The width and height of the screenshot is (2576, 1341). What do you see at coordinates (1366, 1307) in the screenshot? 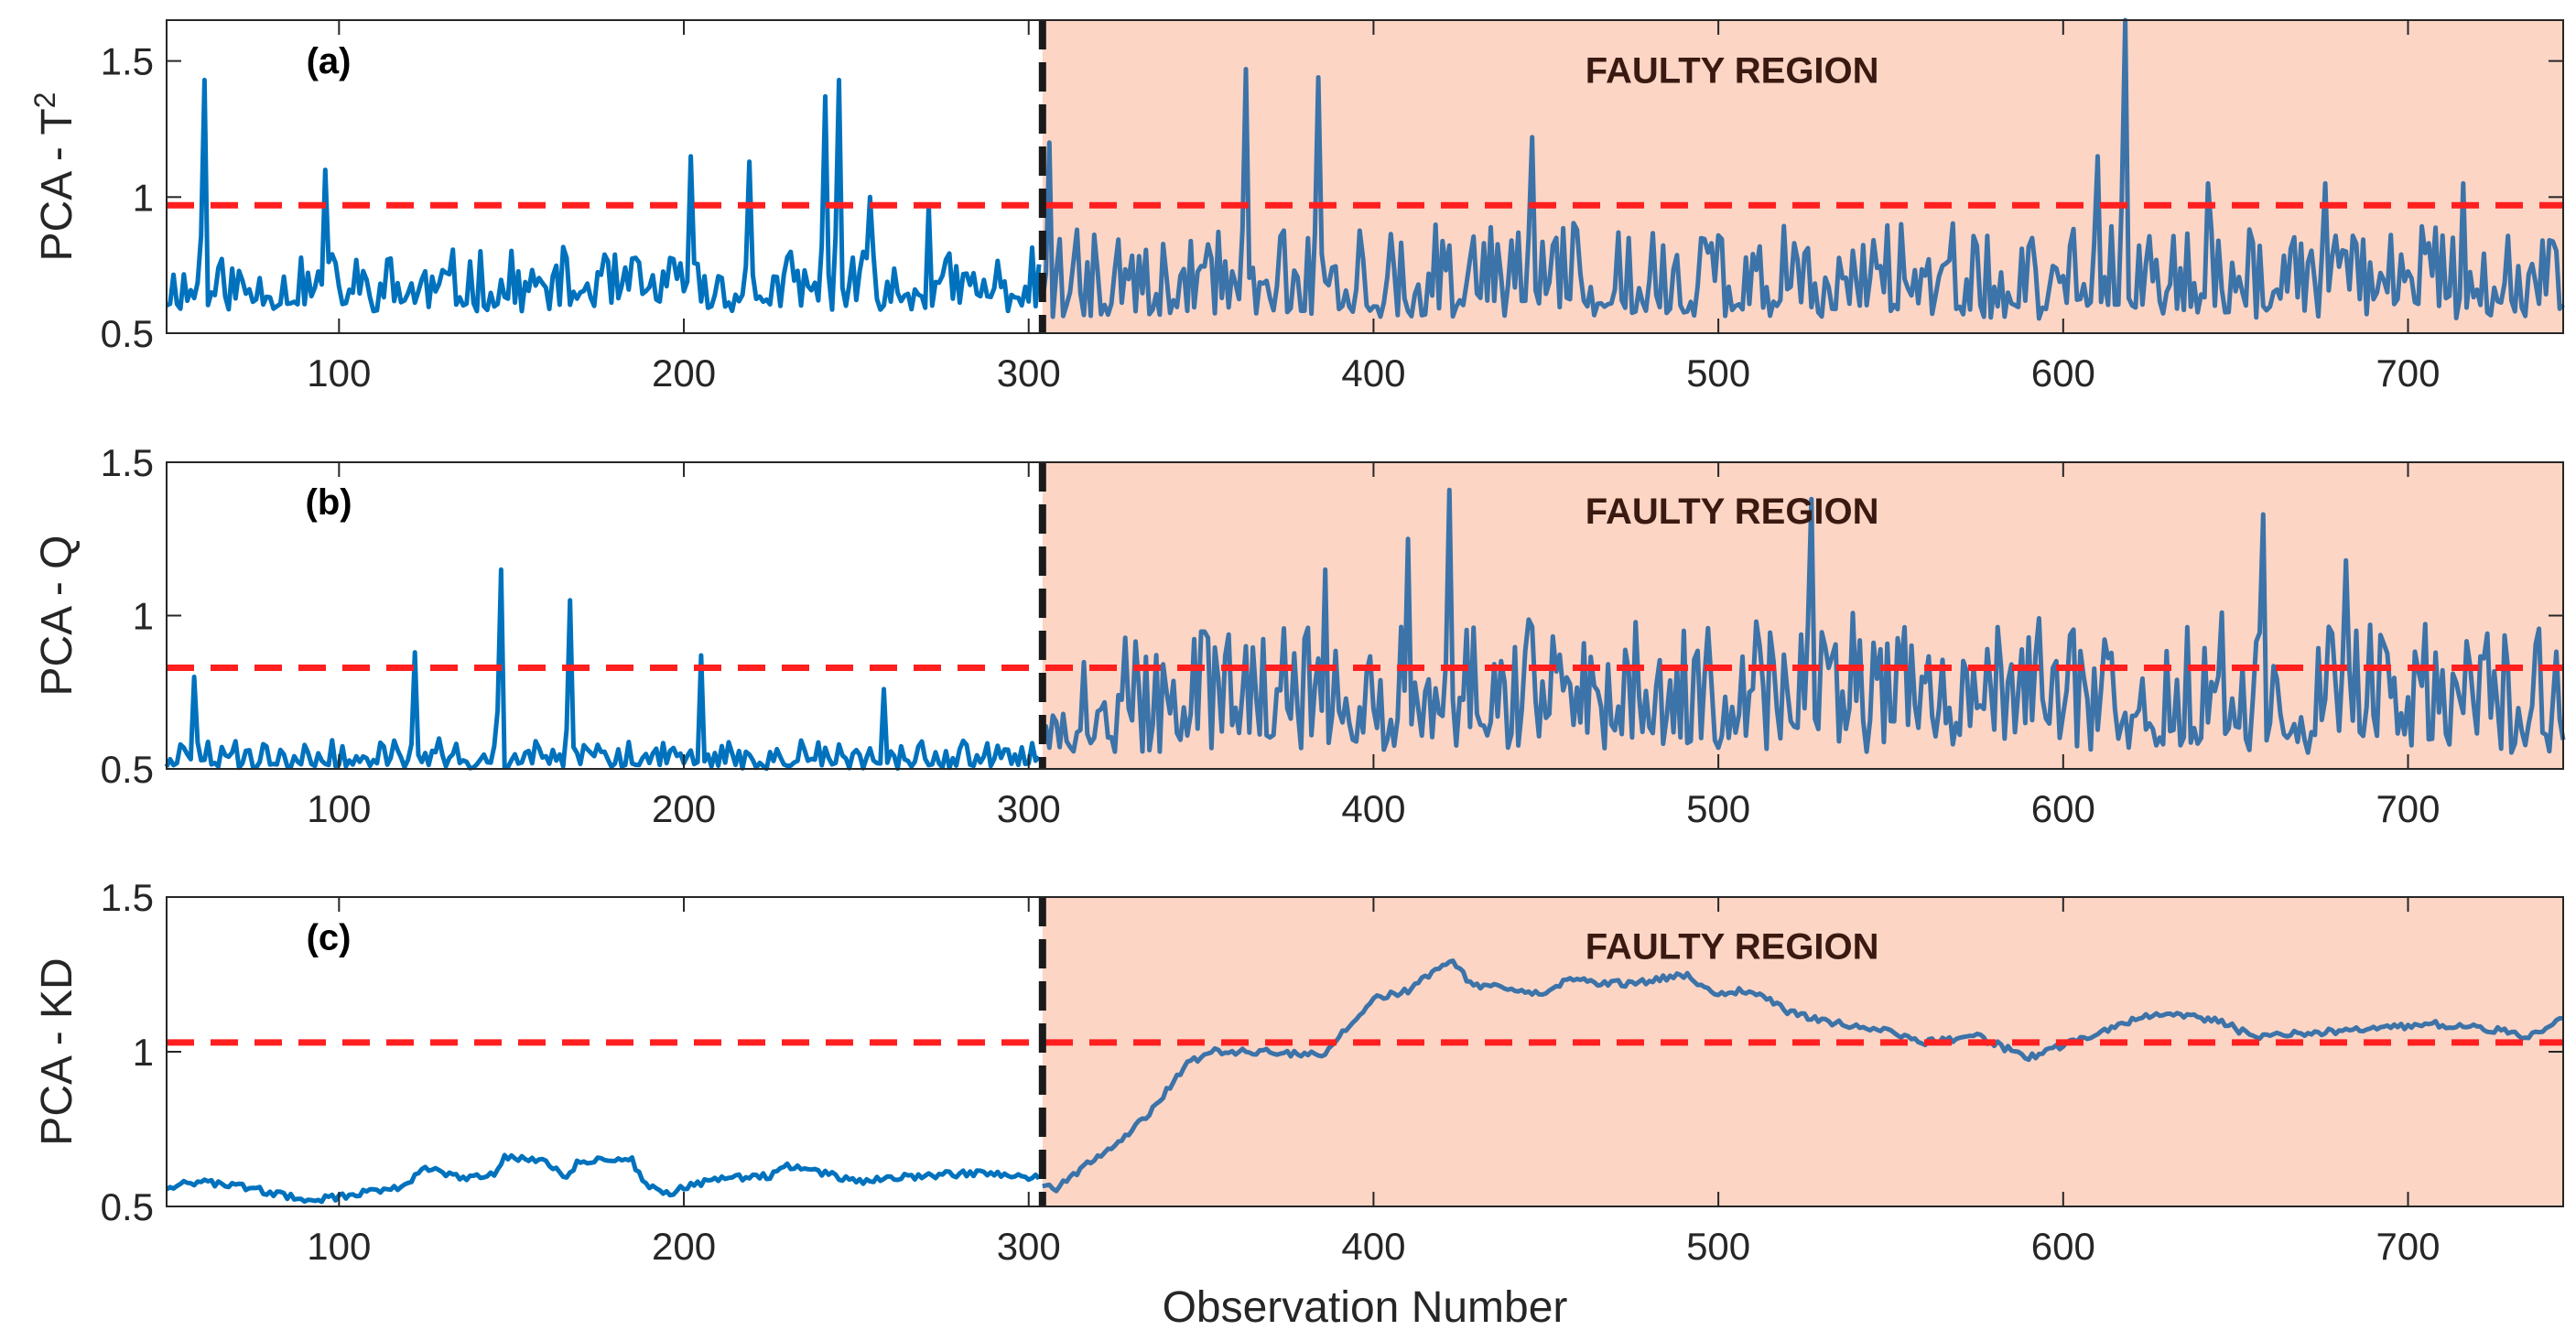
I see `x-axis-label: Observation Number` at bounding box center [1366, 1307].